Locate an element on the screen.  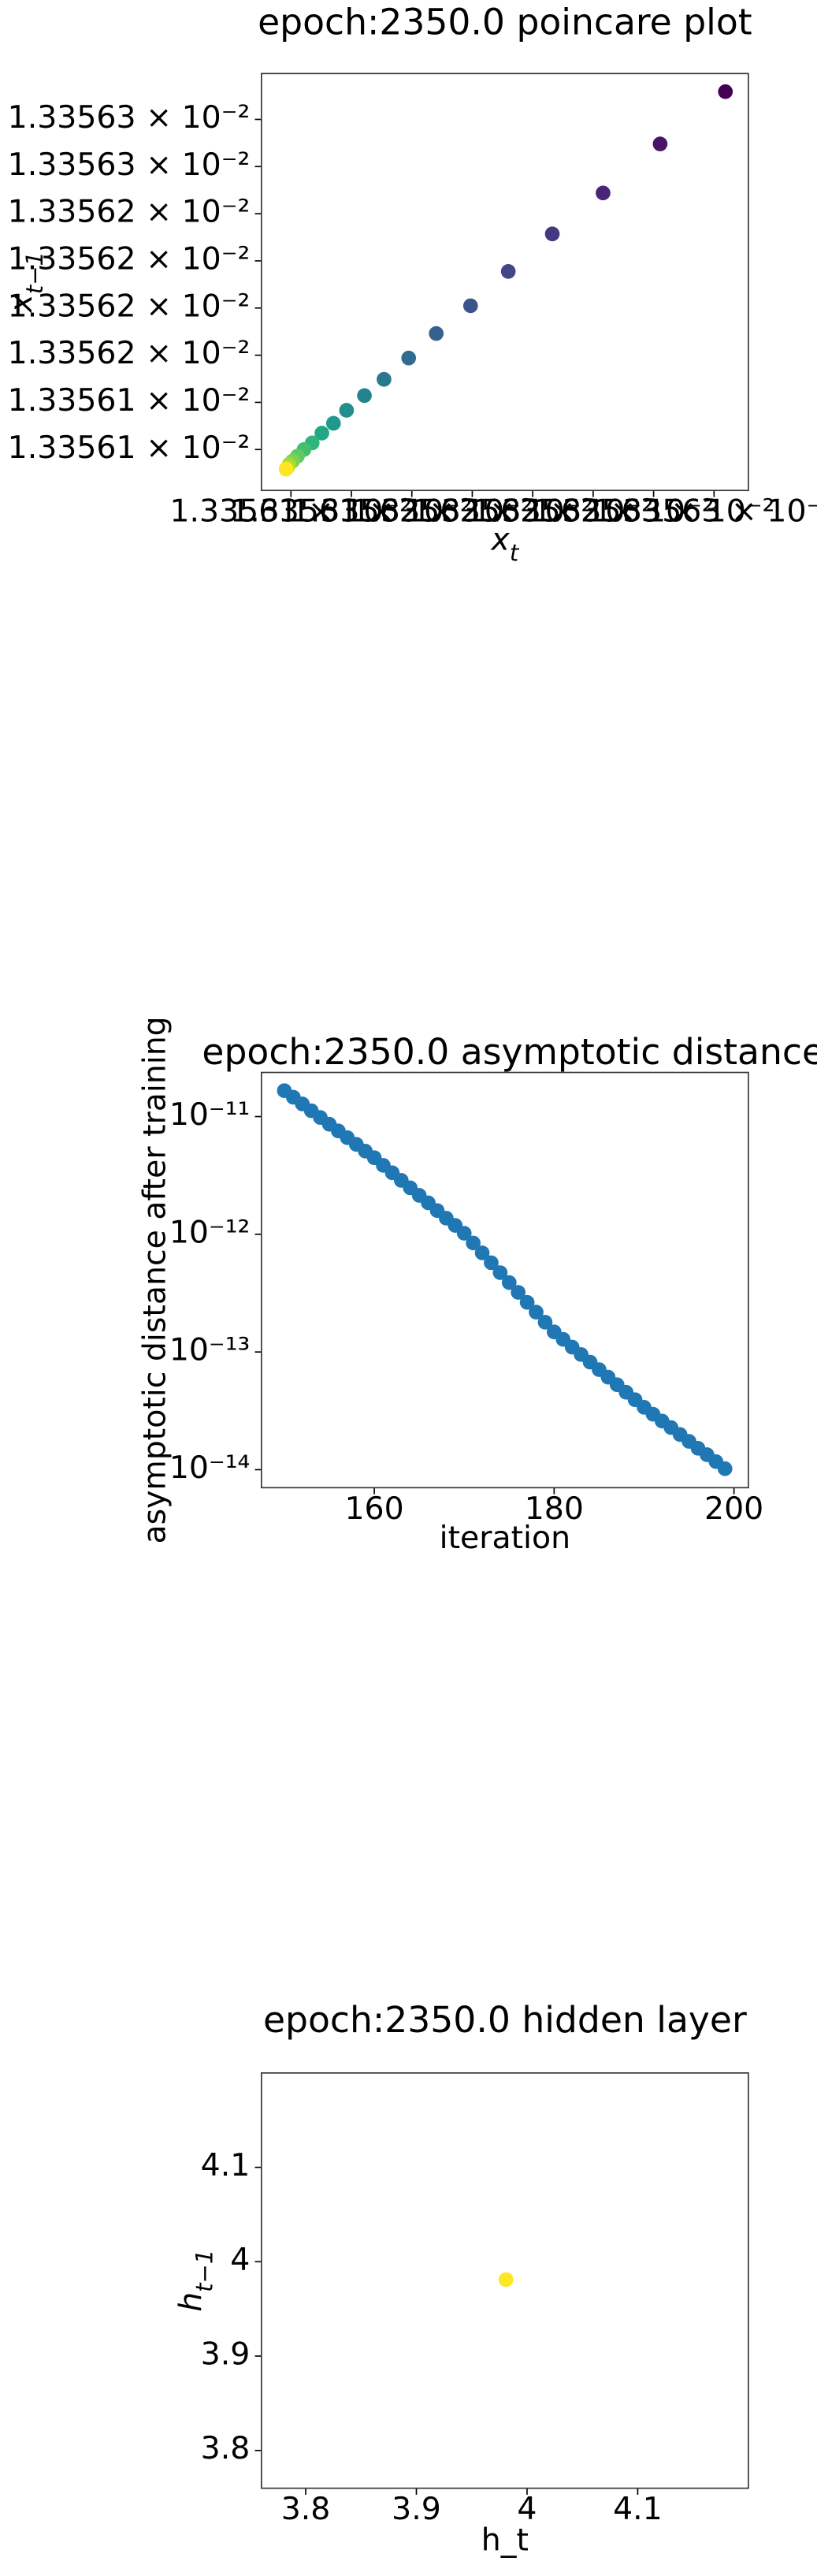
x-axis-label-sub: t is located at coordinates (515, 552).